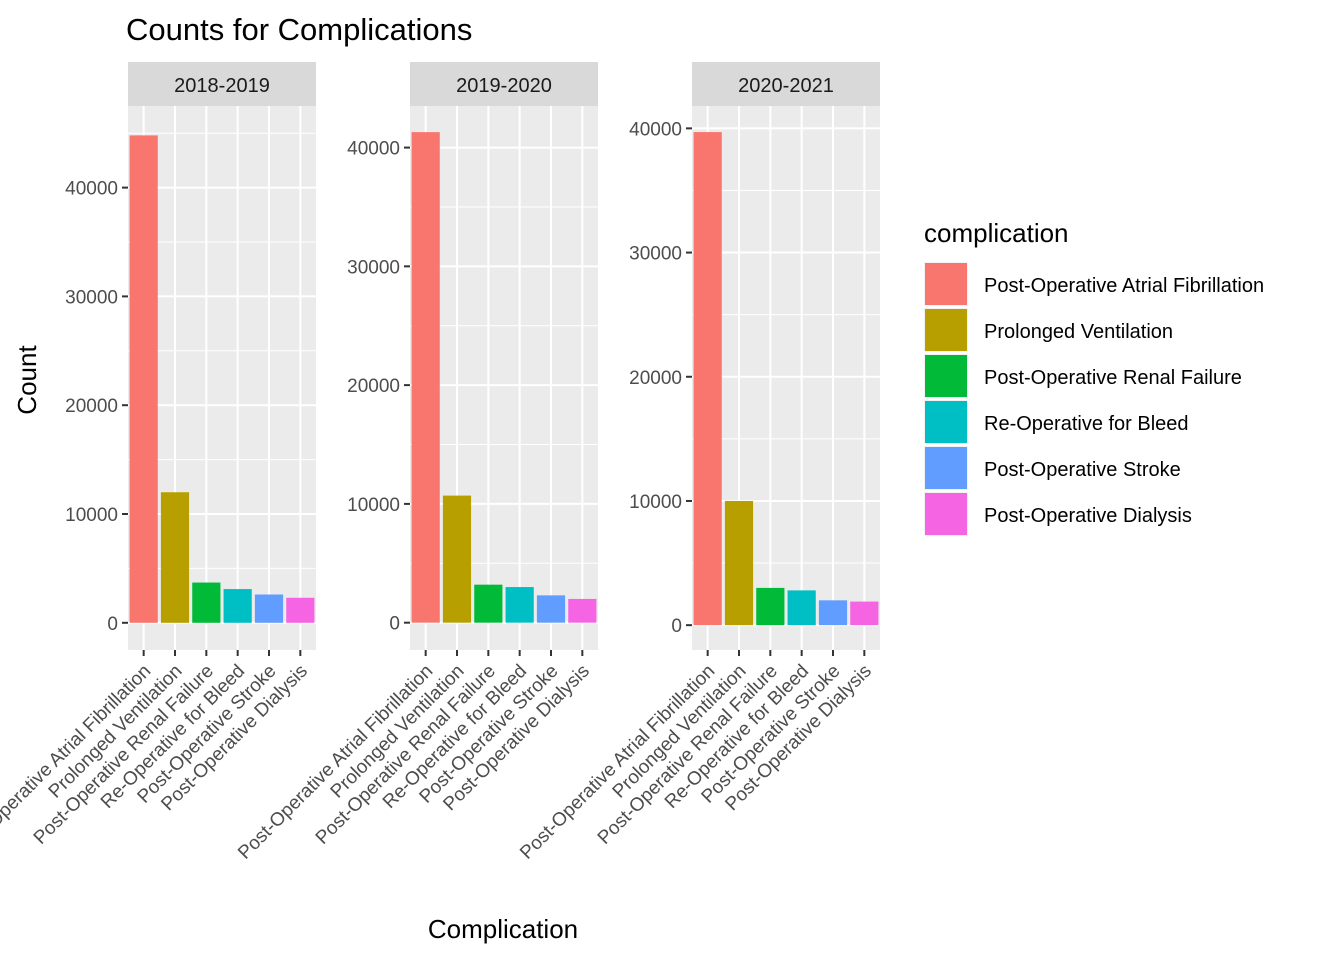  What do you see at coordinates (1124, 286) in the screenshot?
I see `legend-label: Post-Operative Atrial Fibrillation` at bounding box center [1124, 286].